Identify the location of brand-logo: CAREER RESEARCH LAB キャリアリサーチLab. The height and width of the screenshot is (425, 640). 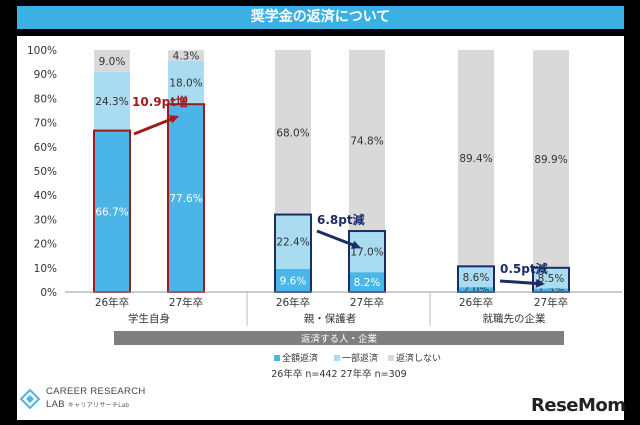
(84, 401).